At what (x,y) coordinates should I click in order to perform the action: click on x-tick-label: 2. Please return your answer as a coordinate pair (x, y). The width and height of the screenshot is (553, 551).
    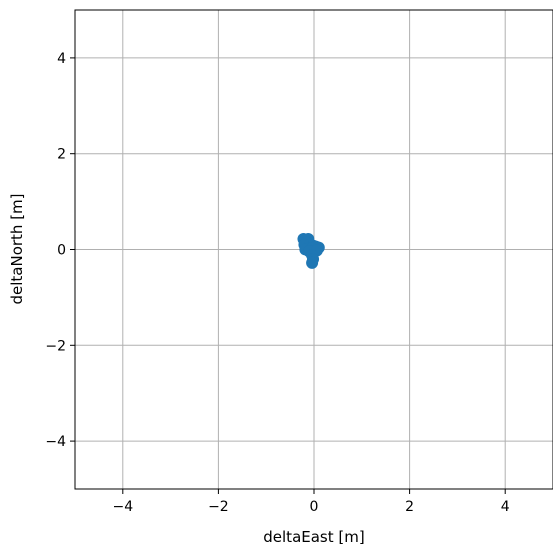
    Looking at the image, I should click on (409, 507).